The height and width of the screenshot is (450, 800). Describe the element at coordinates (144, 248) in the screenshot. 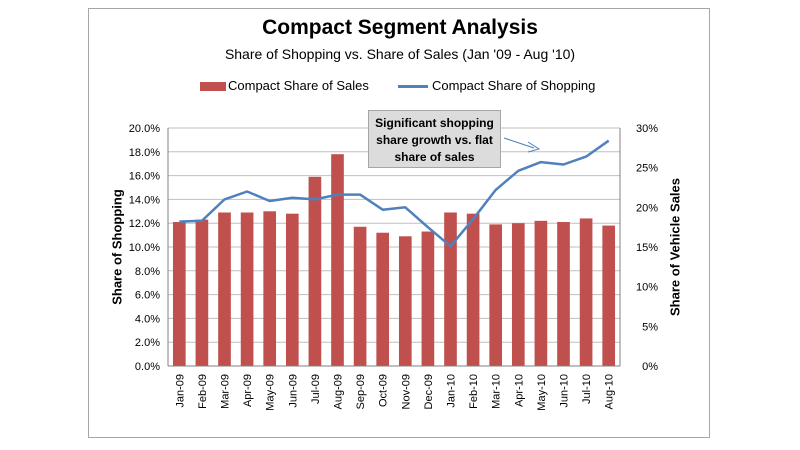

I see `y-tick-label-left: 10.0%` at that location.